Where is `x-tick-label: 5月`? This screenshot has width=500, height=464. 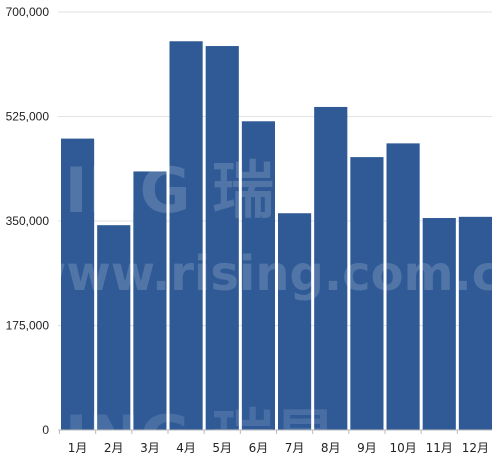
x-tick-label: 5月 is located at coordinates (222, 448).